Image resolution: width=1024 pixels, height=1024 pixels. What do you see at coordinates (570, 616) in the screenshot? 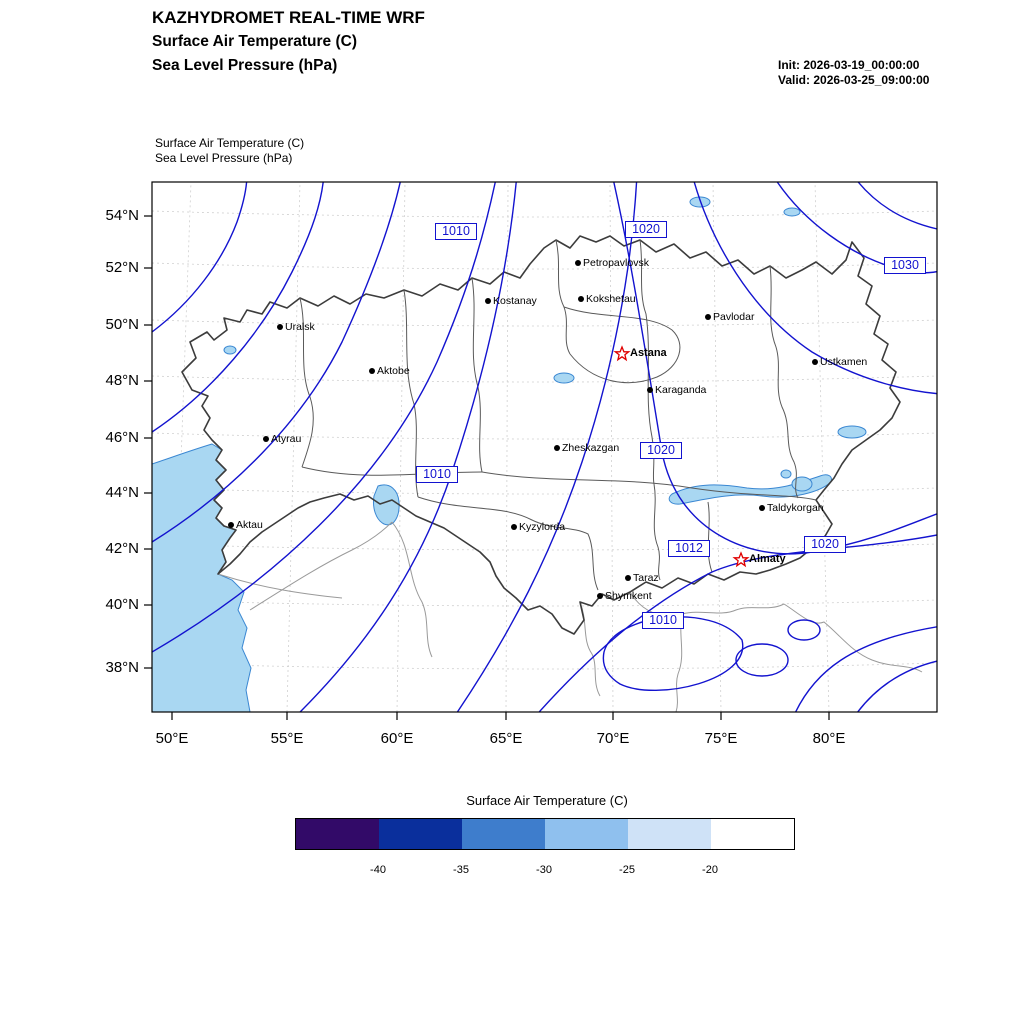
I see `neighbor-borders` at bounding box center [570, 616].